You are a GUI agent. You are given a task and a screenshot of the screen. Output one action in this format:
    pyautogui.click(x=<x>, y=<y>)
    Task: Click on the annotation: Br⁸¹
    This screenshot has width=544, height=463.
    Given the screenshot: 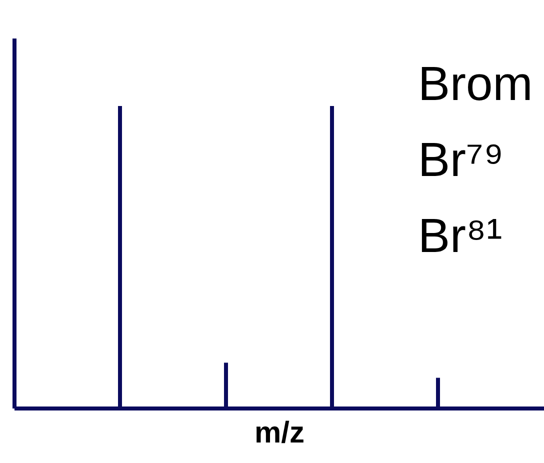 What is the action you would take?
    pyautogui.click(x=460, y=236)
    